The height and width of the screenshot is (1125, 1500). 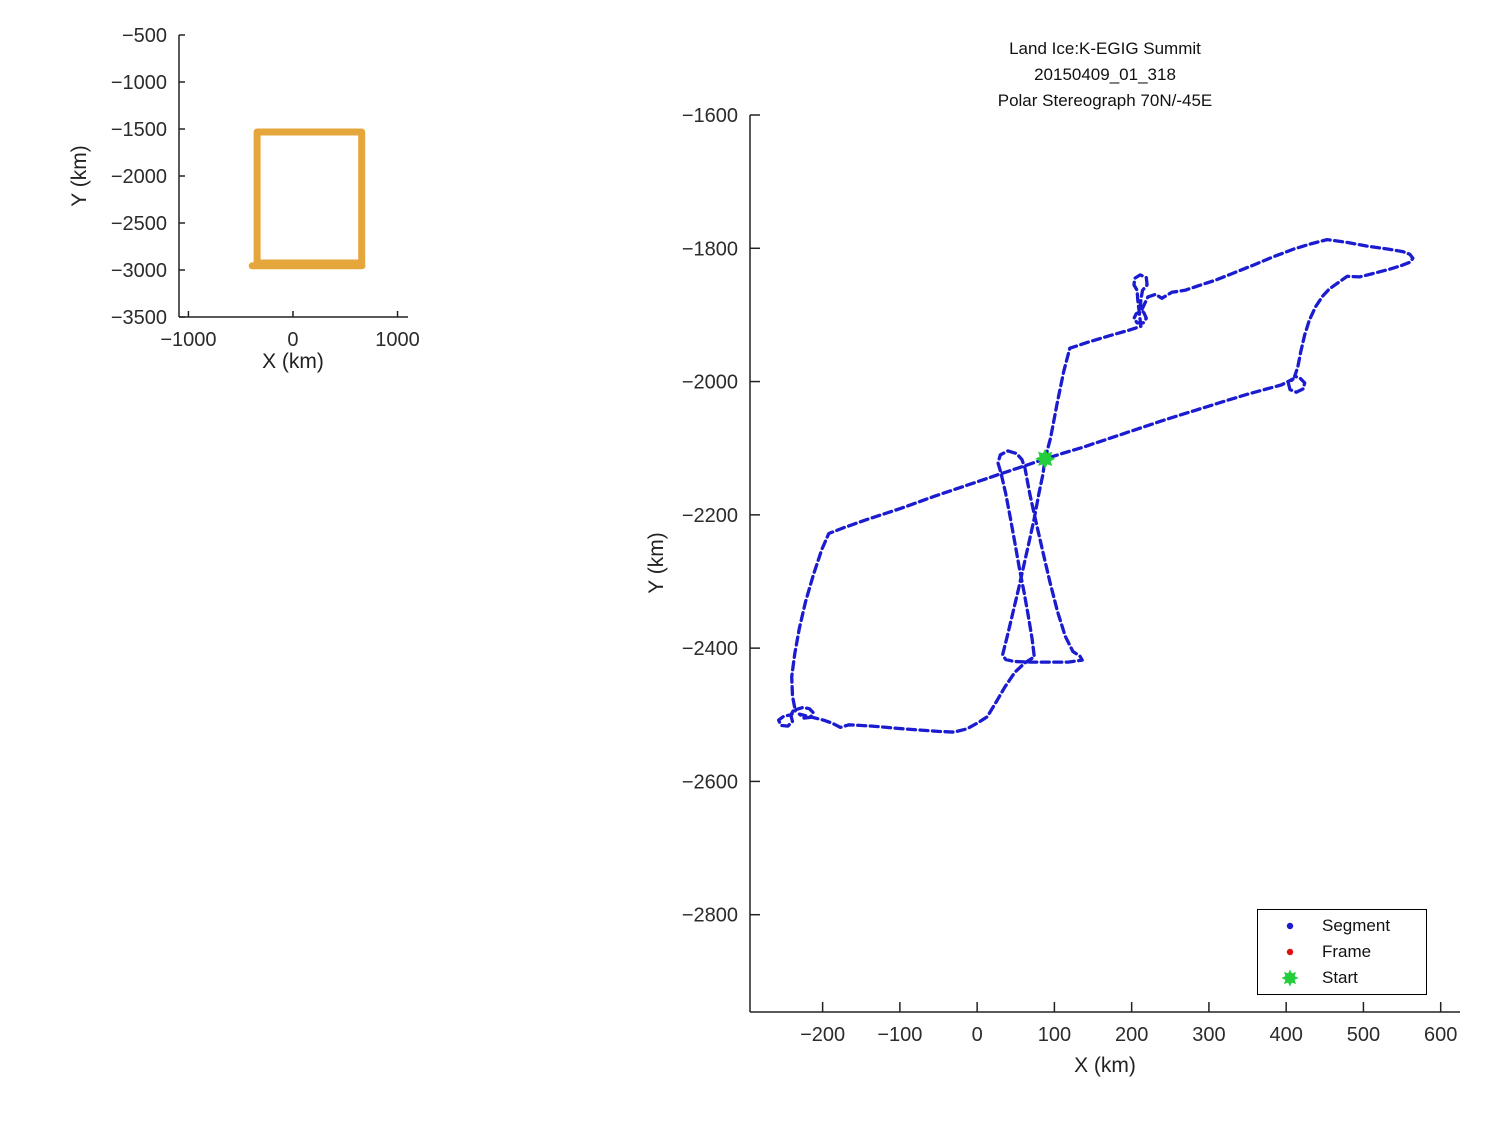 What do you see at coordinates (1131, 1035) in the screenshot?
I see `x-tick-label: 200` at bounding box center [1131, 1035].